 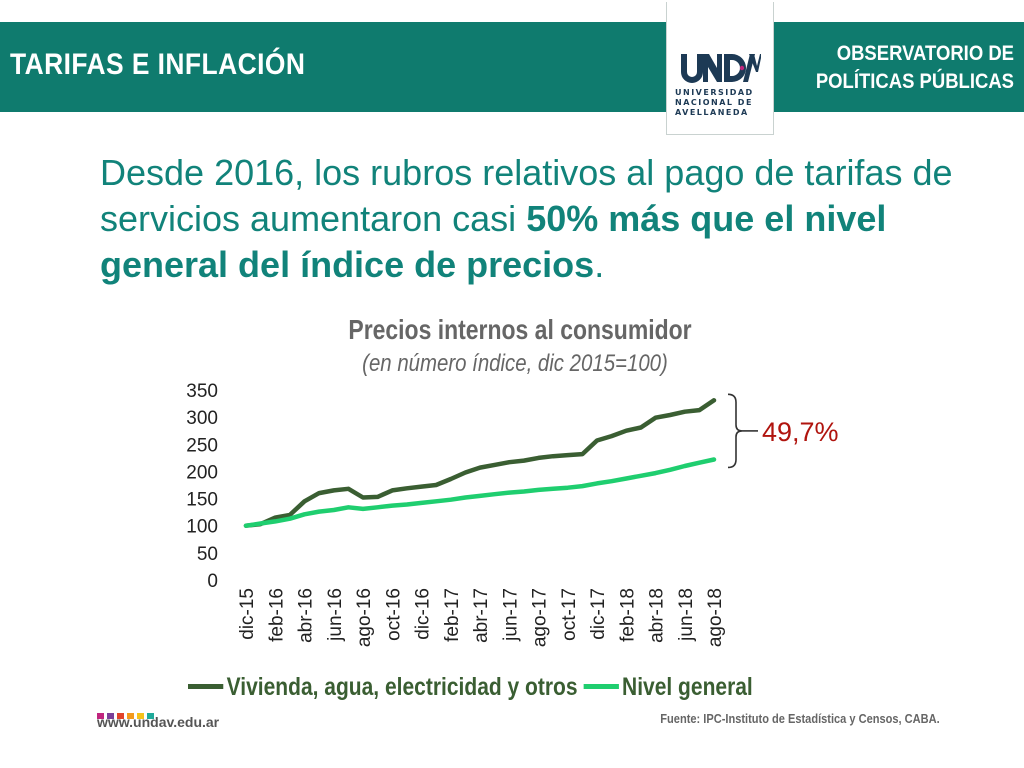 What do you see at coordinates (914, 81) in the screenshot?
I see `observatory-title-line2: POLÍTICAS PÚBLICAS` at bounding box center [914, 81].